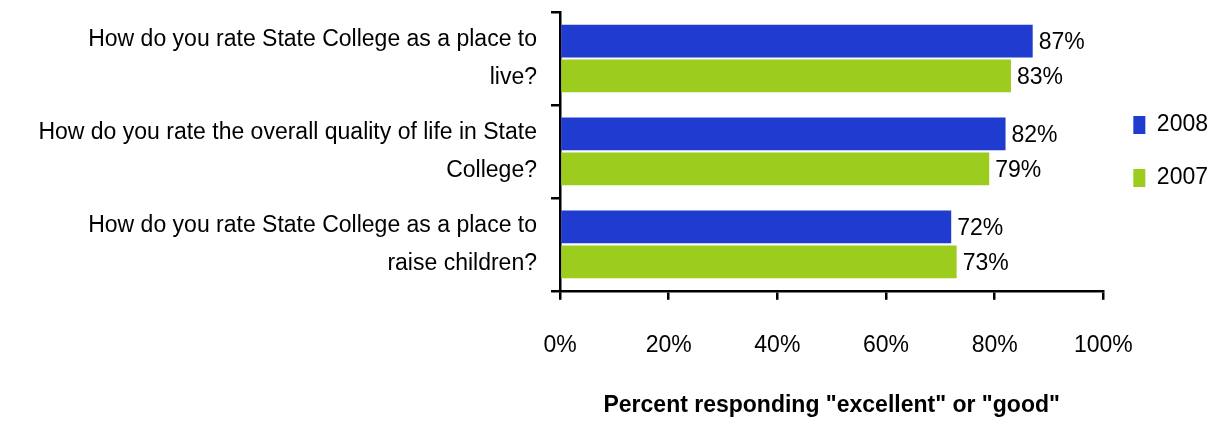 This screenshot has height=429, width=1222. Describe the element at coordinates (287, 149) in the screenshot. I see `y-tick-label: How do you rate the overall quality of life in State College?` at that location.